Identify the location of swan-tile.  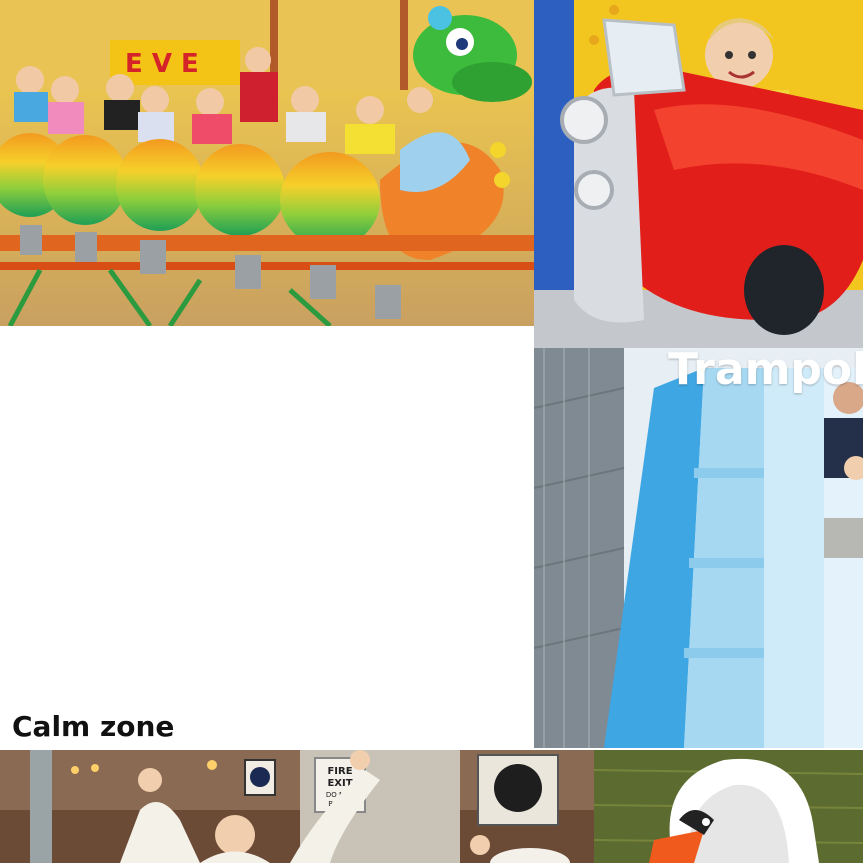
(728, 806).